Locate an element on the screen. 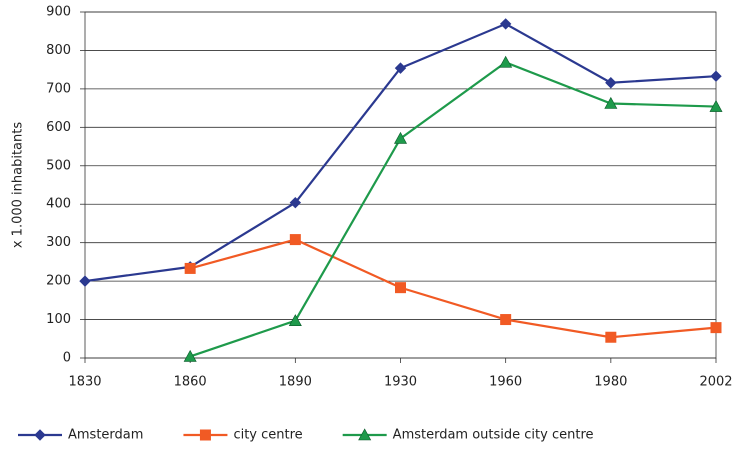 Image resolution: width=737 pixels, height=449 pixels. y-tick-label: 600 is located at coordinates (58, 127).